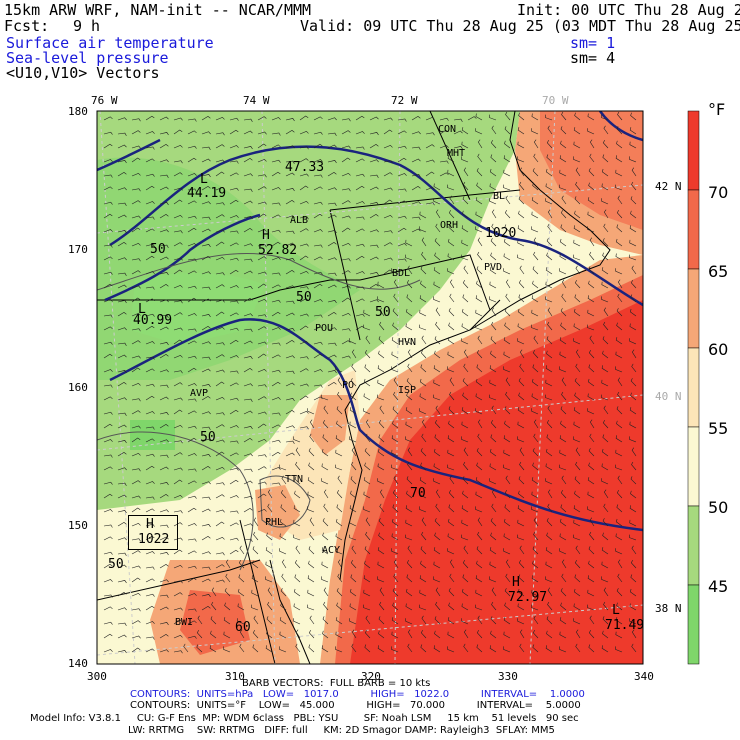  I want to click on station-ttn: TTN, so click(294, 479).